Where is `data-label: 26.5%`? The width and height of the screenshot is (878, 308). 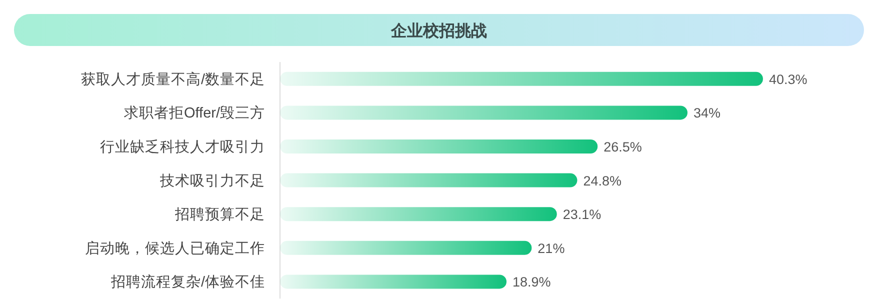 data-label: 26.5% is located at coordinates (623, 147).